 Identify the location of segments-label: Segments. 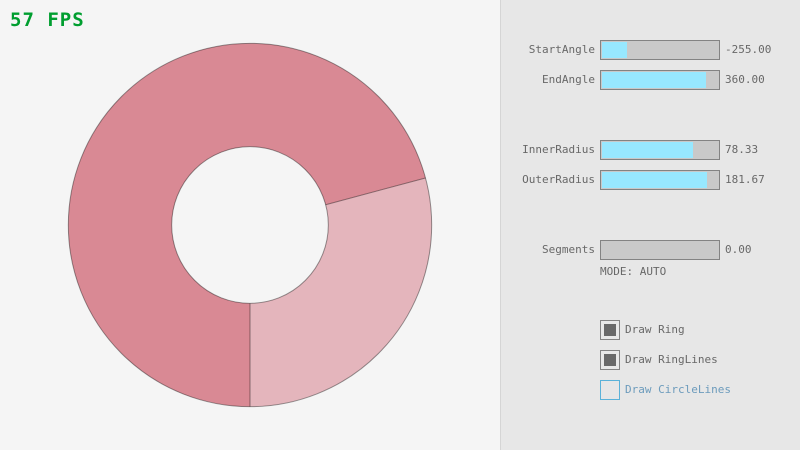
(568, 249).